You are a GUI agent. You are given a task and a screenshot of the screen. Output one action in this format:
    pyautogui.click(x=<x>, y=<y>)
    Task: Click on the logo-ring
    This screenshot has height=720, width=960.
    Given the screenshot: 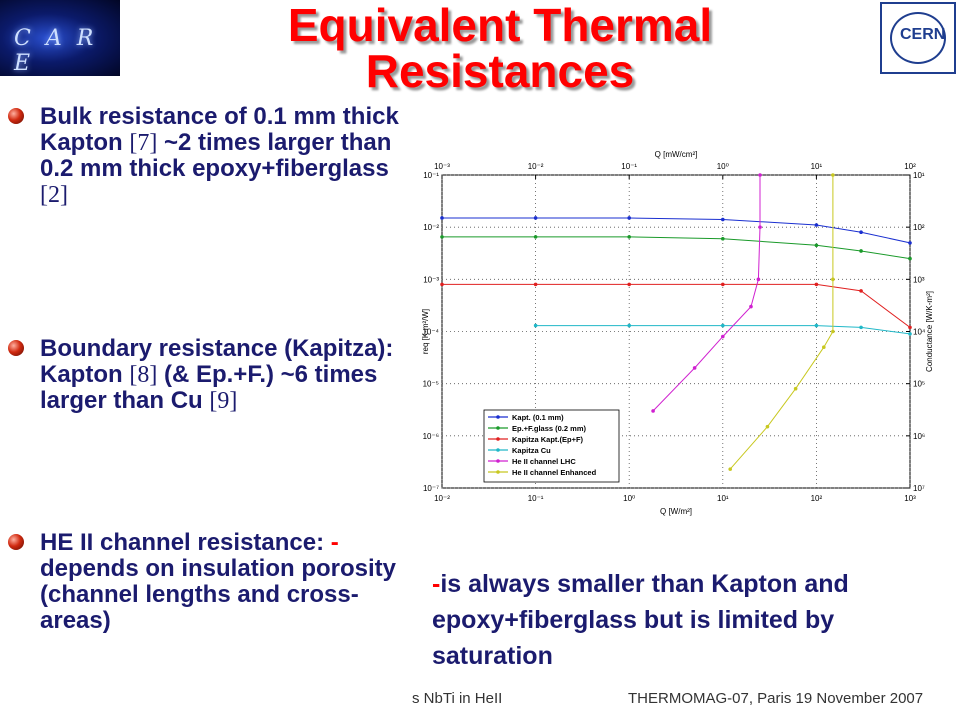 What is the action you would take?
    pyautogui.click(x=918, y=38)
    